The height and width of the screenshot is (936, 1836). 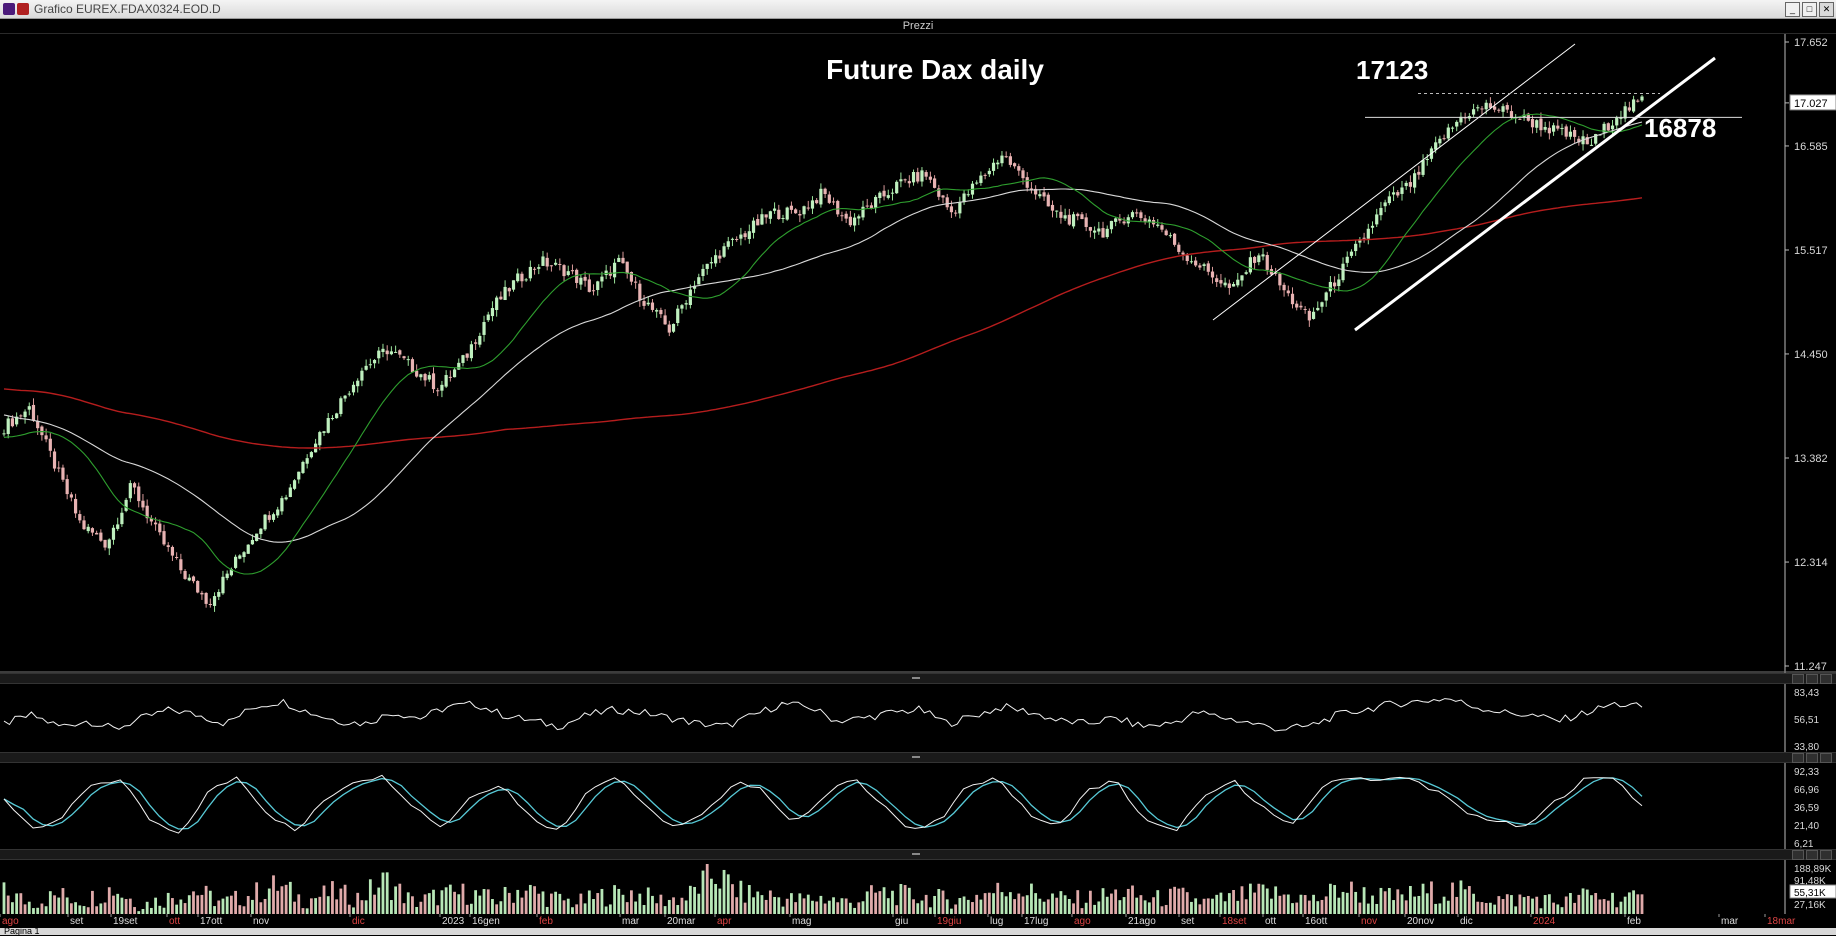 What do you see at coordinates (823, 715) in the screenshot?
I see `rsi-line` at bounding box center [823, 715].